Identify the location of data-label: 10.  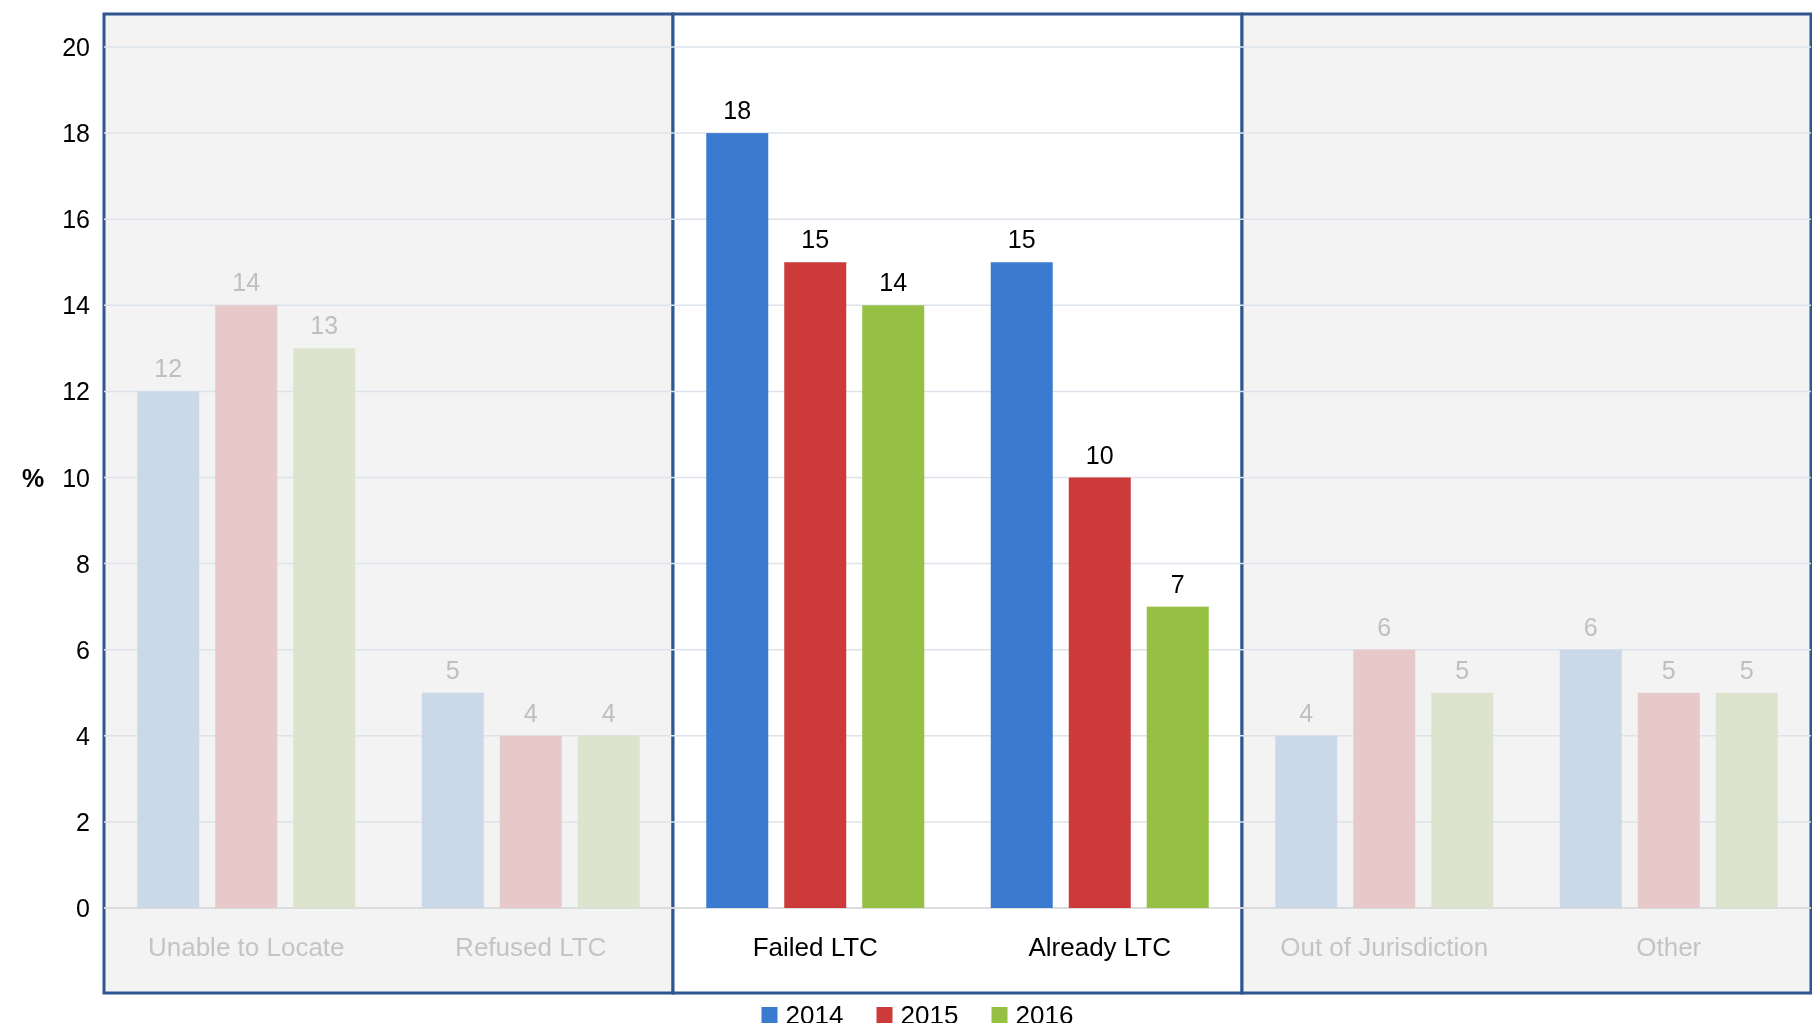
(1099, 454).